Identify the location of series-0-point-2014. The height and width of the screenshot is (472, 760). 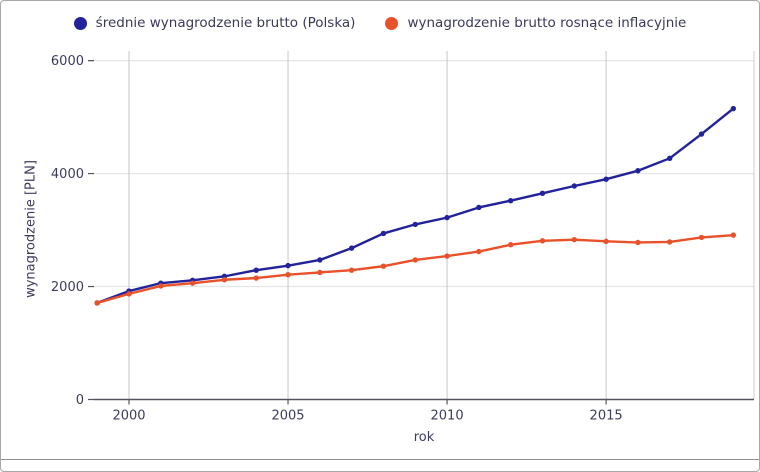
(574, 186).